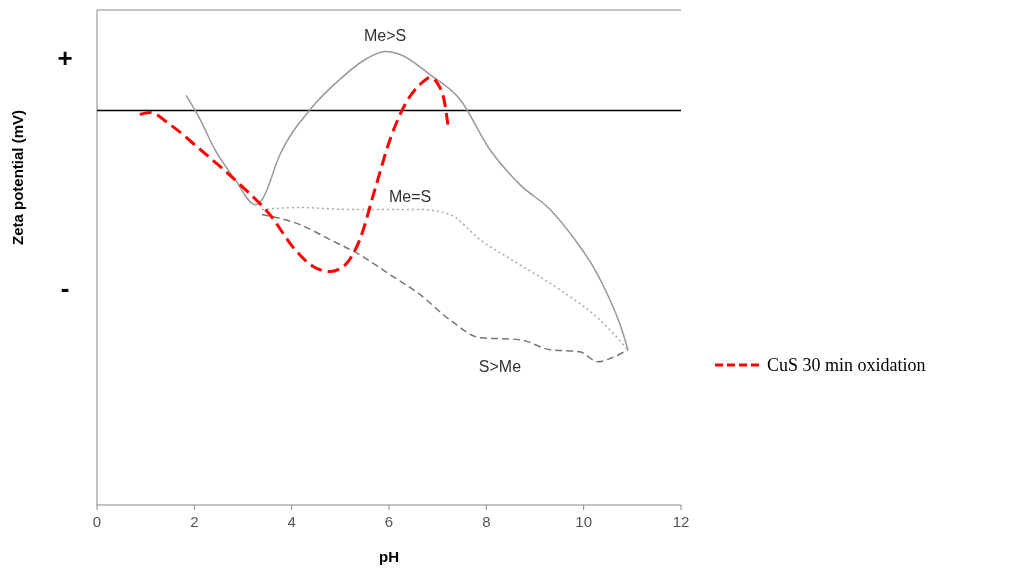 This screenshot has width=1011, height=585. What do you see at coordinates (389, 521) in the screenshot?
I see `x-tick-label: 6` at bounding box center [389, 521].